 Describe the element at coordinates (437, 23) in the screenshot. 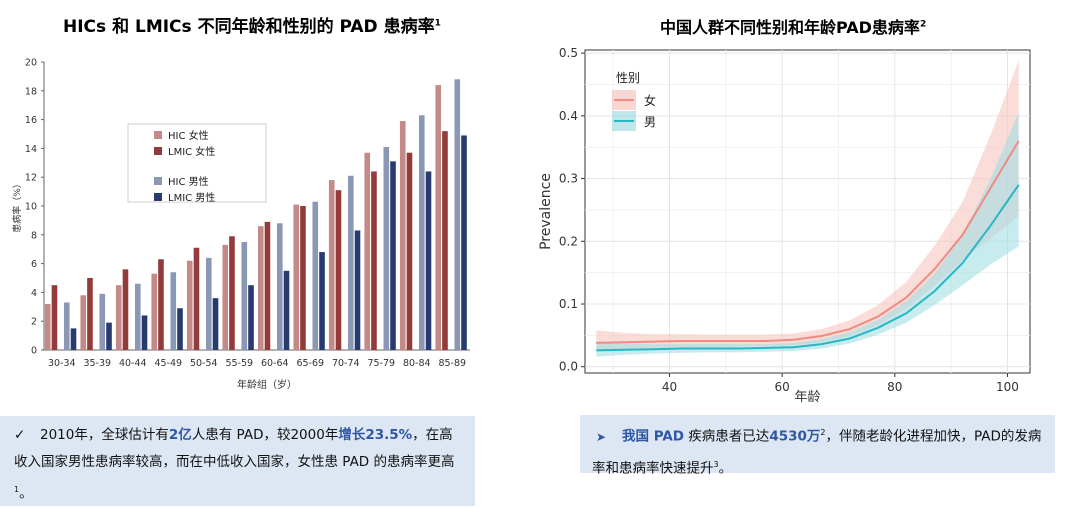

I see `left-title-footnote: 1` at that location.